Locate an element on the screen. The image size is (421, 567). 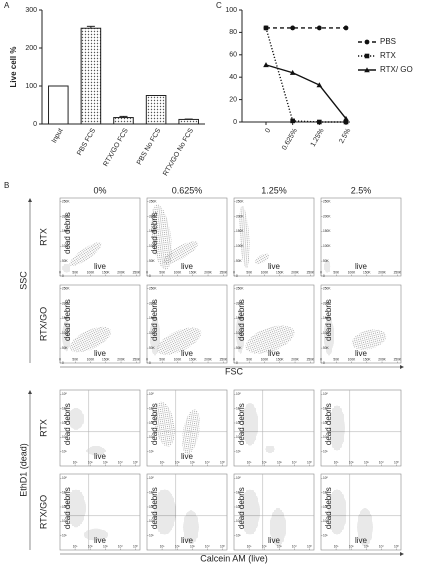
arrow-head is located at coordinates (30, 392).